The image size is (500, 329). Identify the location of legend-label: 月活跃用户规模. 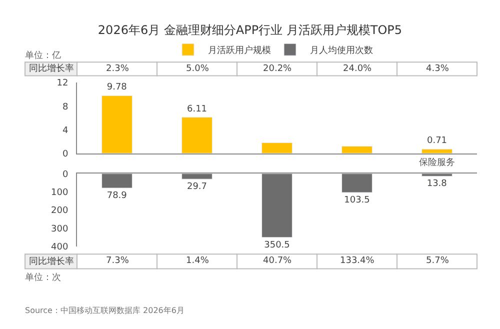
(239, 50).